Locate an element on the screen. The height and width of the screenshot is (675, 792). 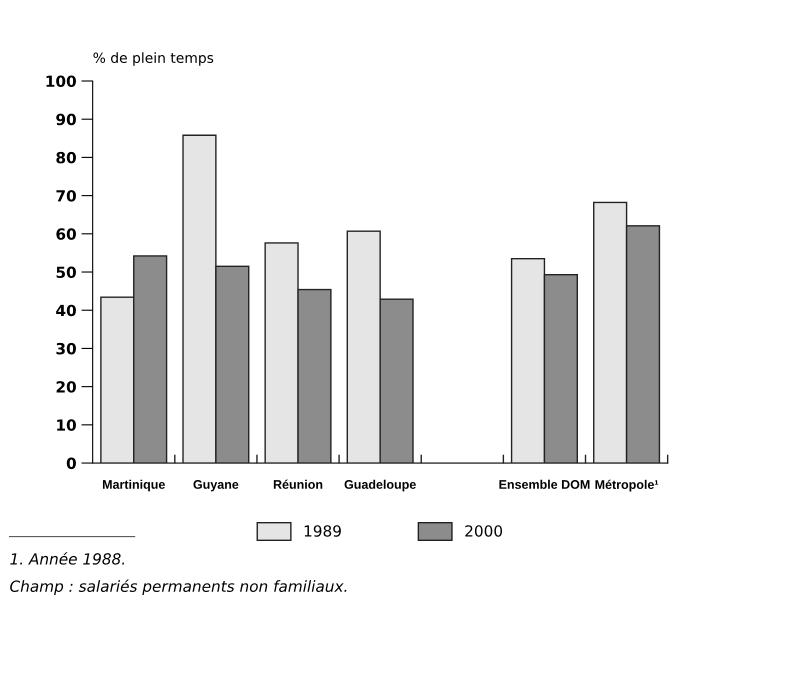
legend-label: 2000 is located at coordinates (483, 531).